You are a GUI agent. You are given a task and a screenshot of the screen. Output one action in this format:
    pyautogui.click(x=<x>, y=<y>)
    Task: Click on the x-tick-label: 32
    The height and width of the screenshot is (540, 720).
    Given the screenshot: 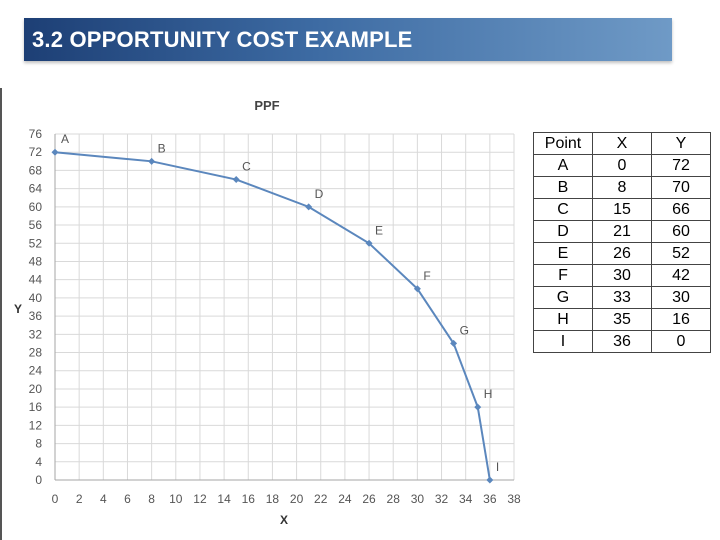 What is the action you would take?
    pyautogui.click(x=442, y=499)
    